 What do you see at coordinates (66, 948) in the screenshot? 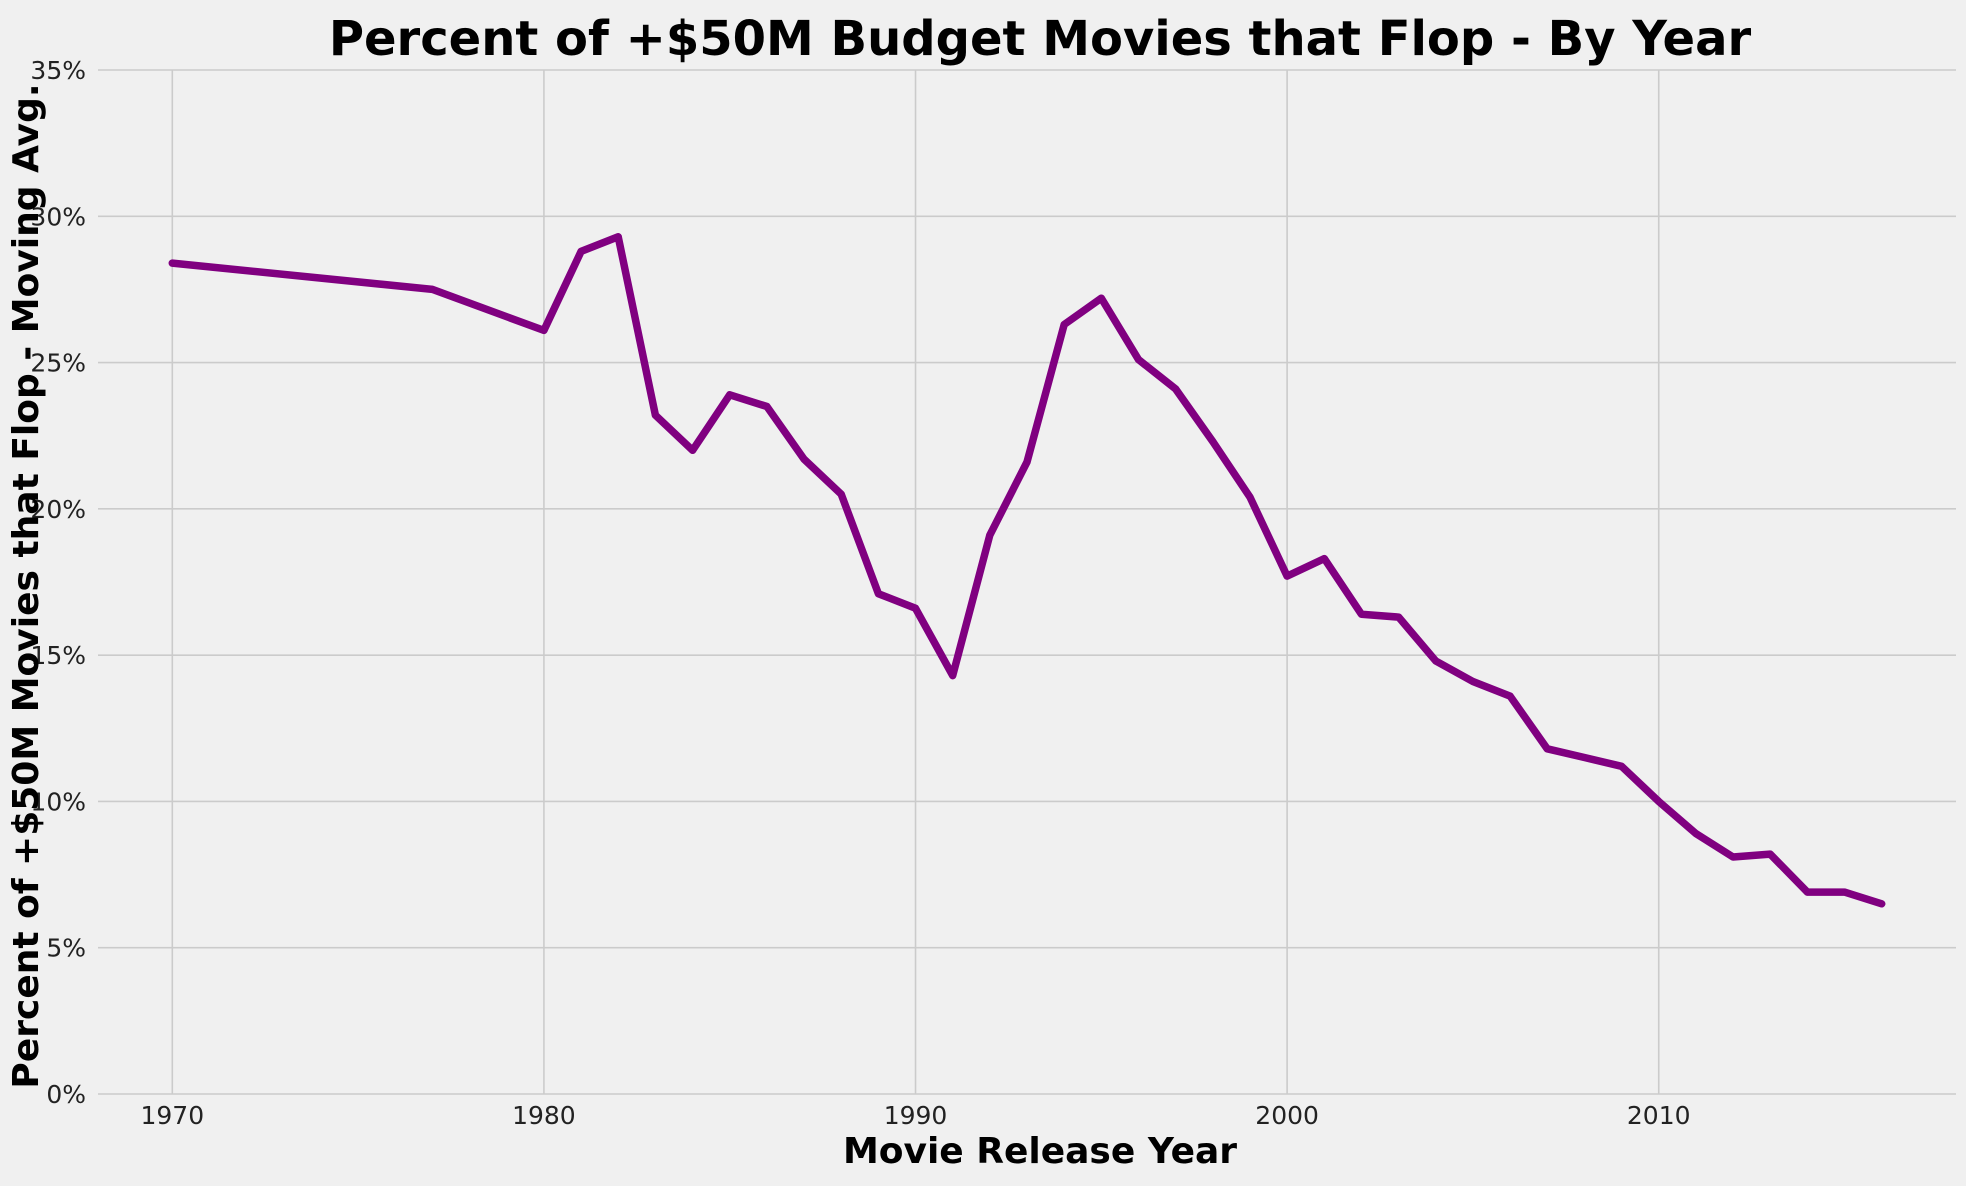
I see `y-tick-label: 5%` at bounding box center [66, 948].